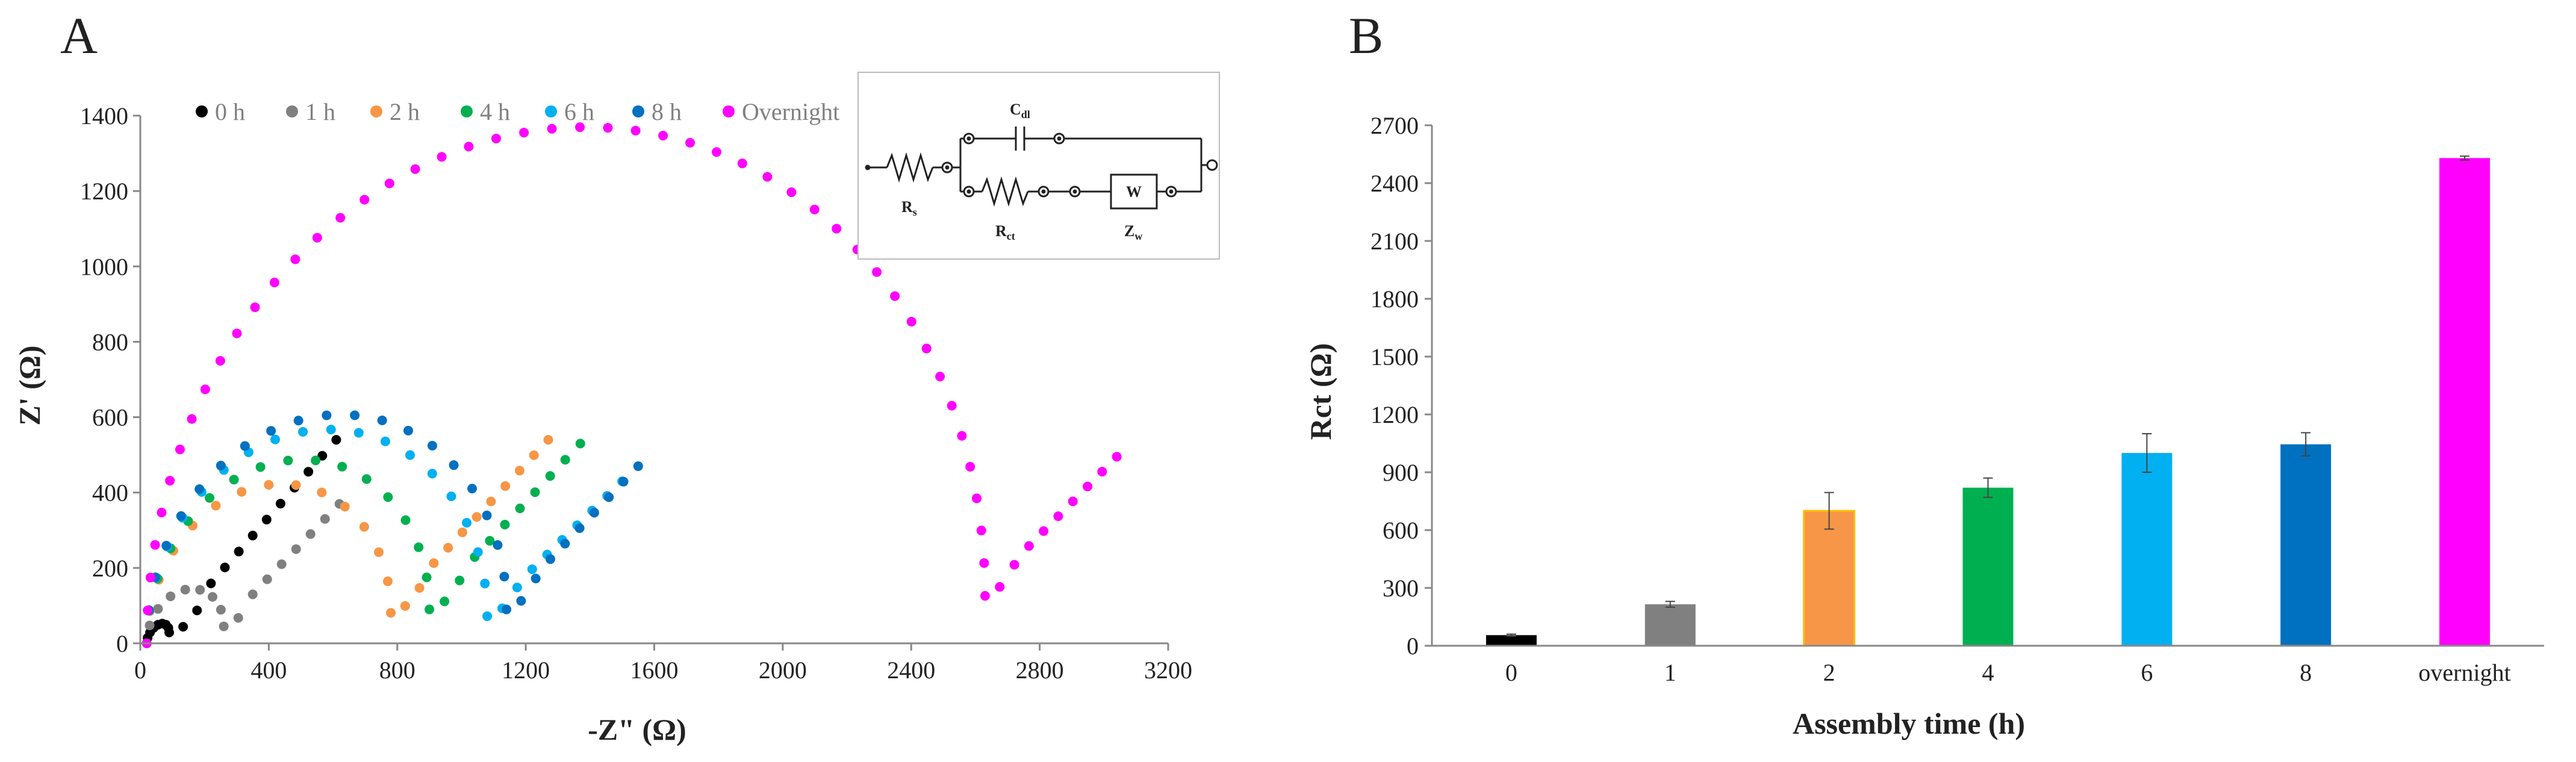 Image resolution: width=2576 pixels, height=762 pixels. What do you see at coordinates (1040, 670) in the screenshot?
I see `nyquist-x-tick-label: 2800` at bounding box center [1040, 670].